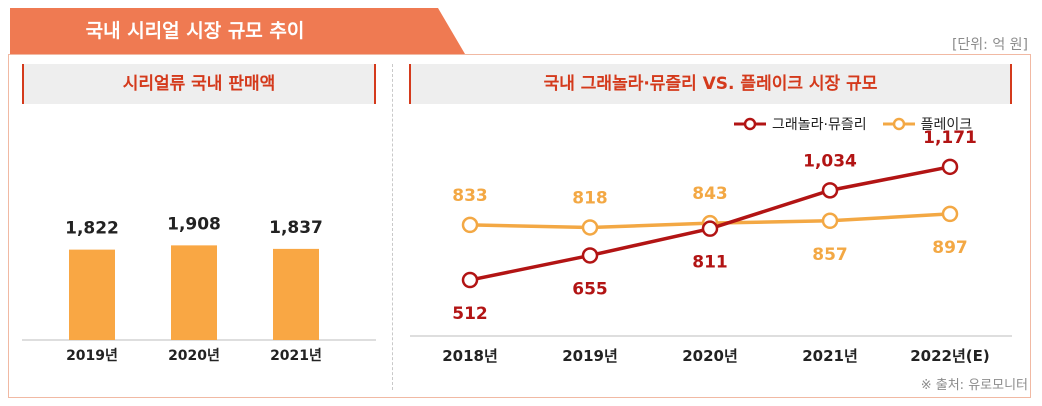  I want to click on bar-x-tick-2: 2021년, so click(296, 356).